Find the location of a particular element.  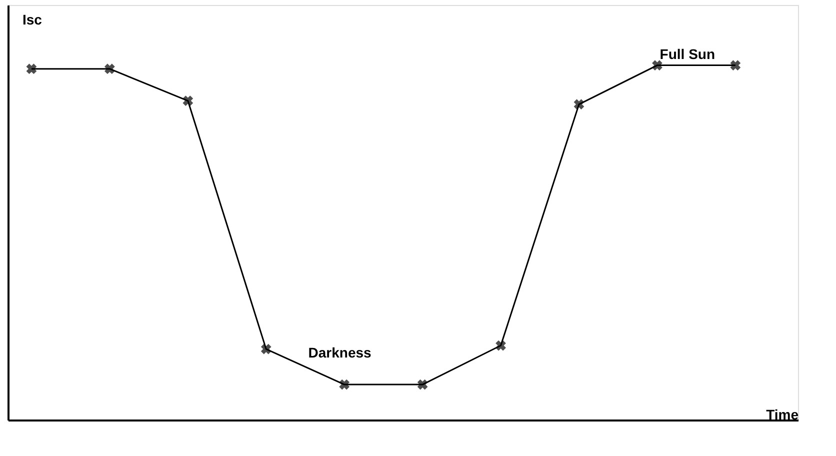

annotation: Darkness is located at coordinates (340, 352).